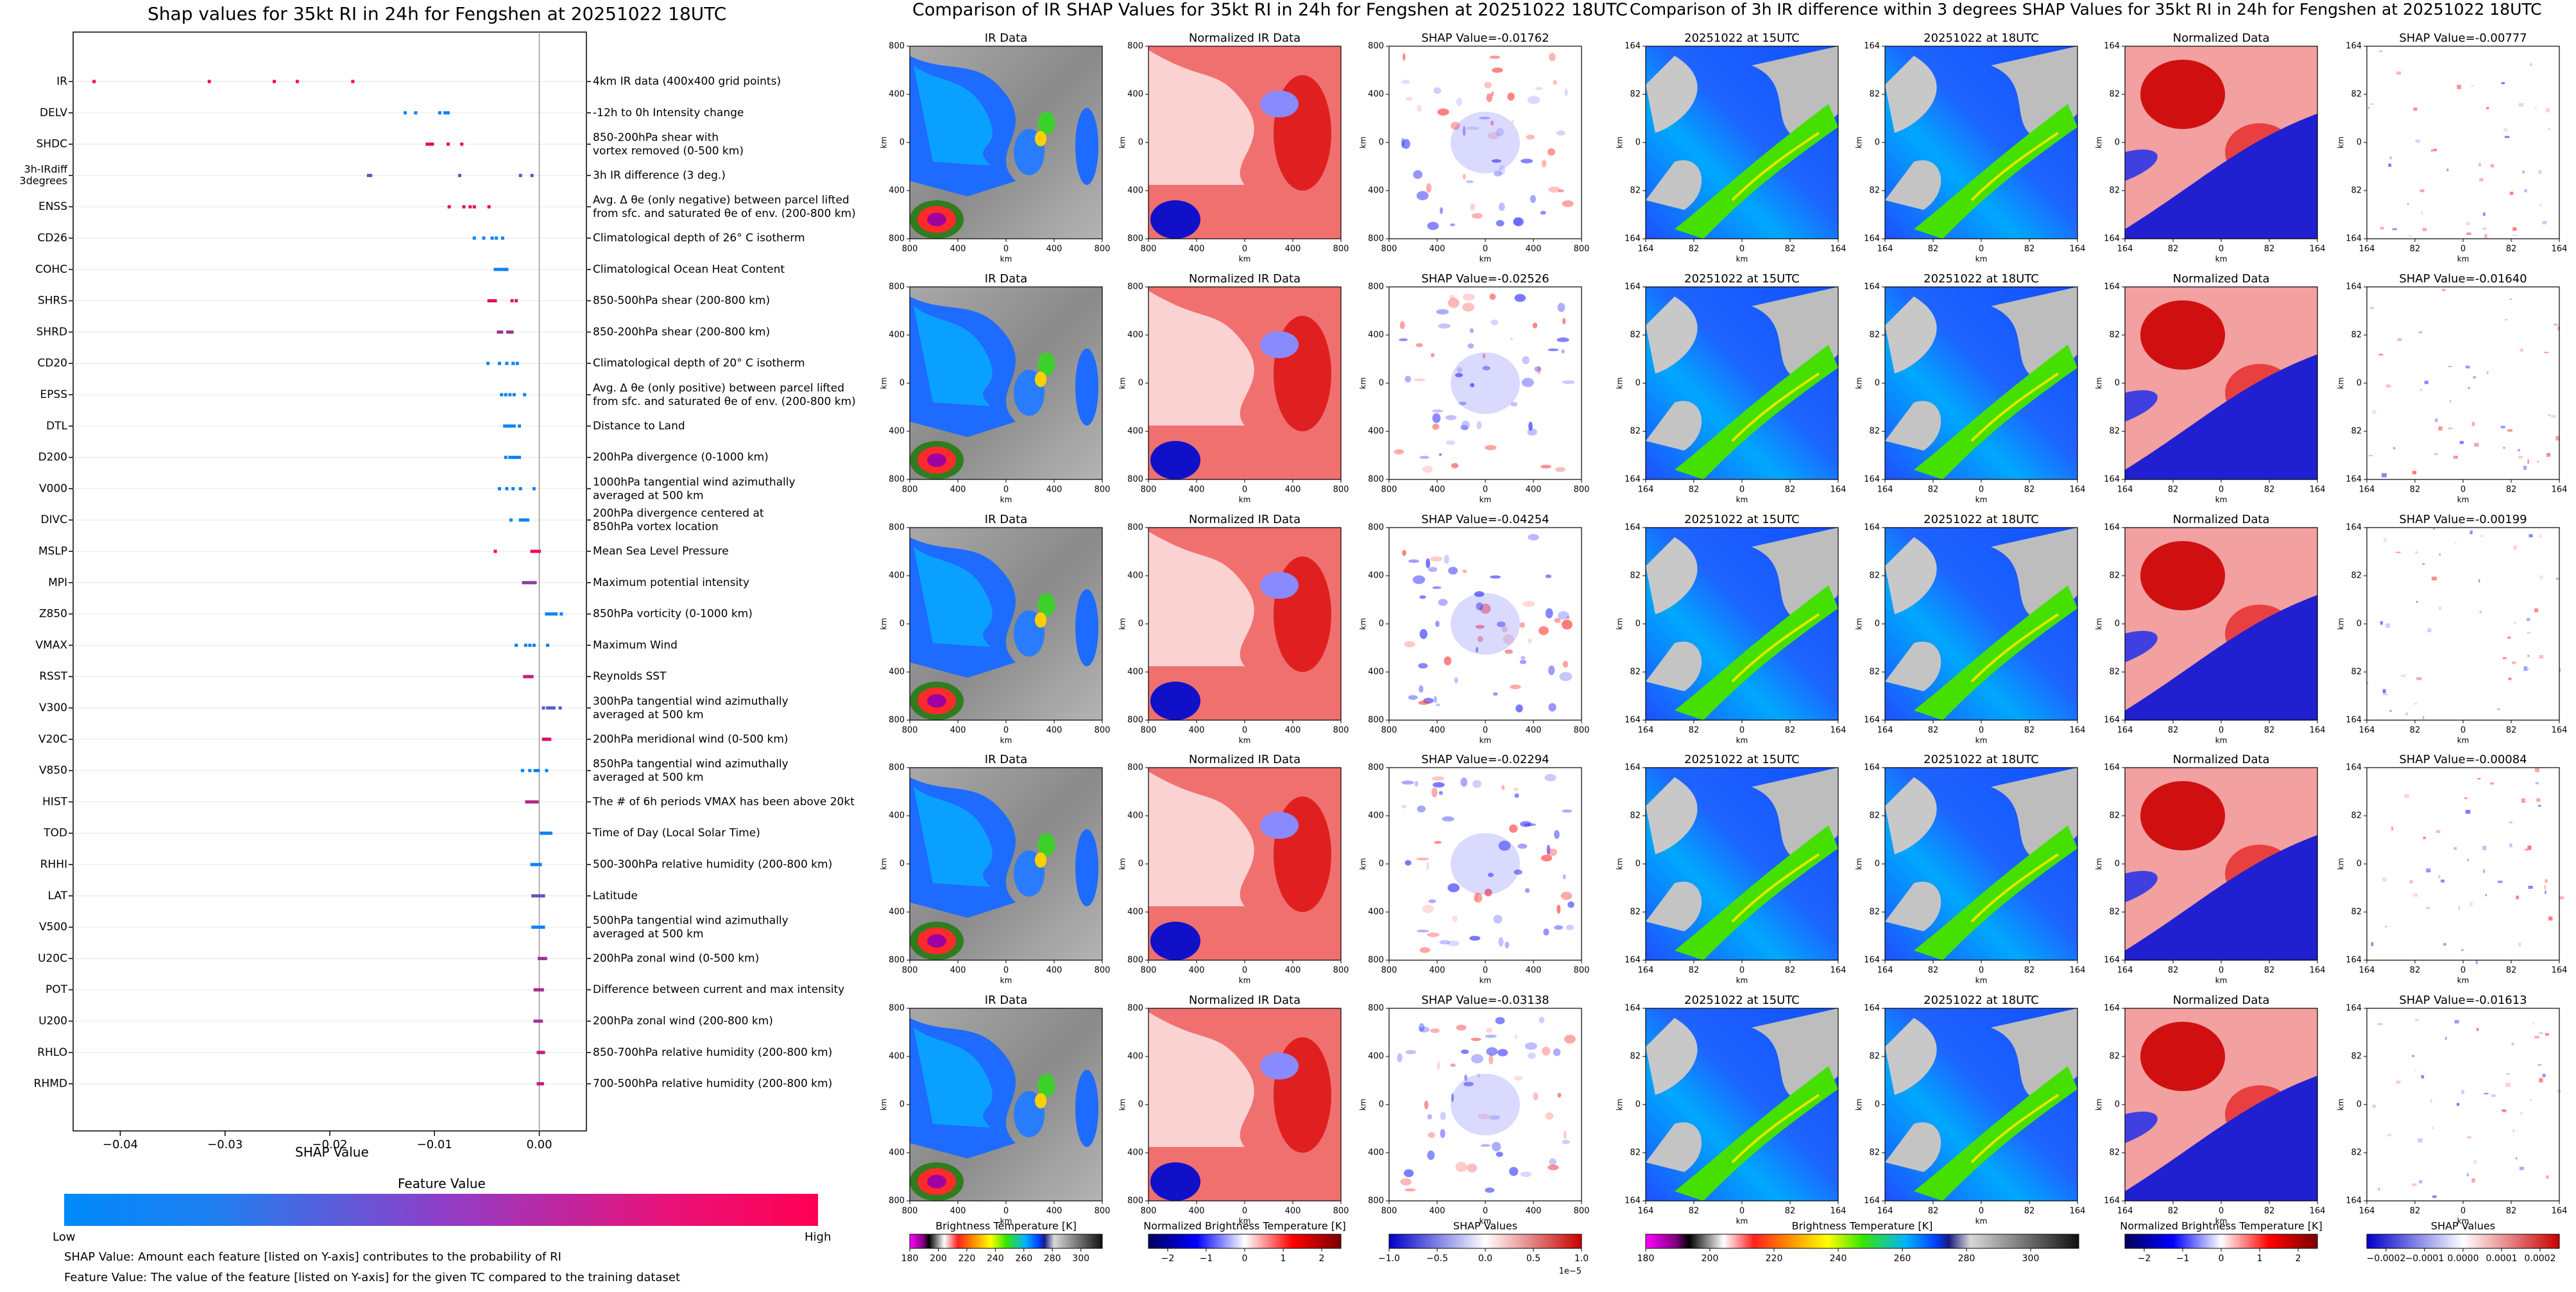 Image resolution: width=2576 pixels, height=1292 pixels. What do you see at coordinates (539, 1144) in the screenshot?
I see `x-tick-label: 0.00` at bounding box center [539, 1144].